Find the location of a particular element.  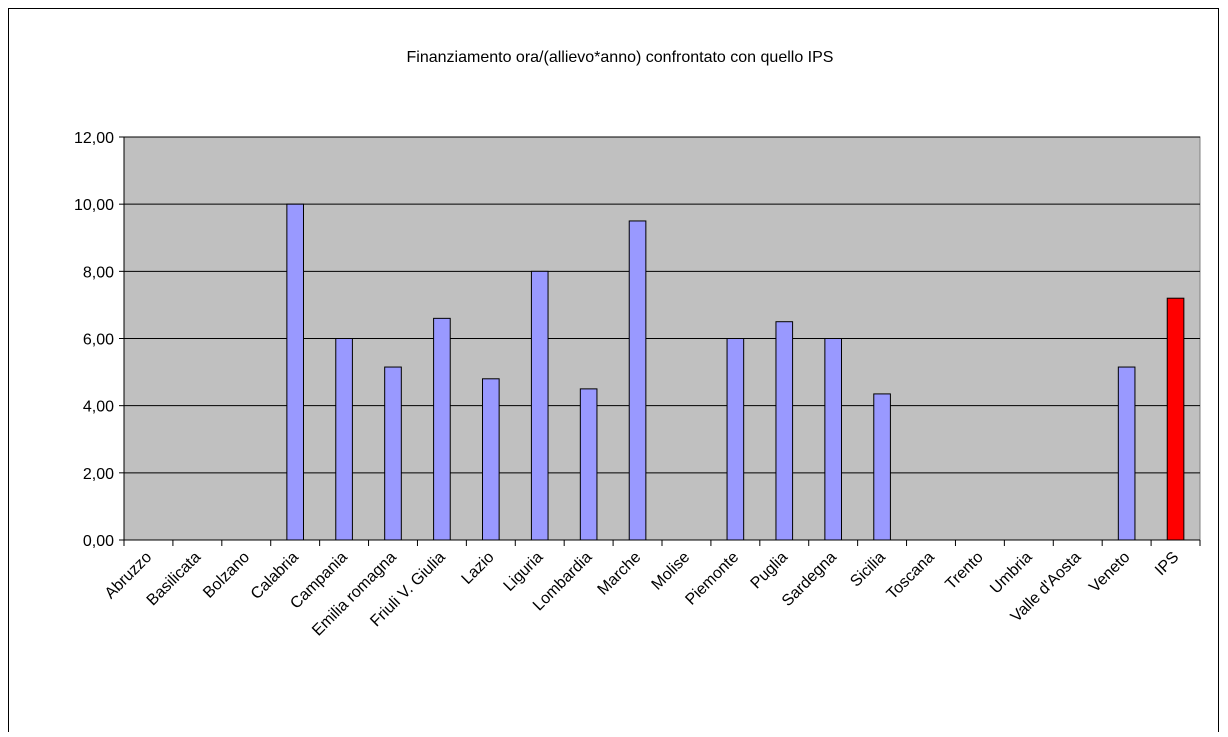

y-tick-label: 8,00 is located at coordinates (98, 272).